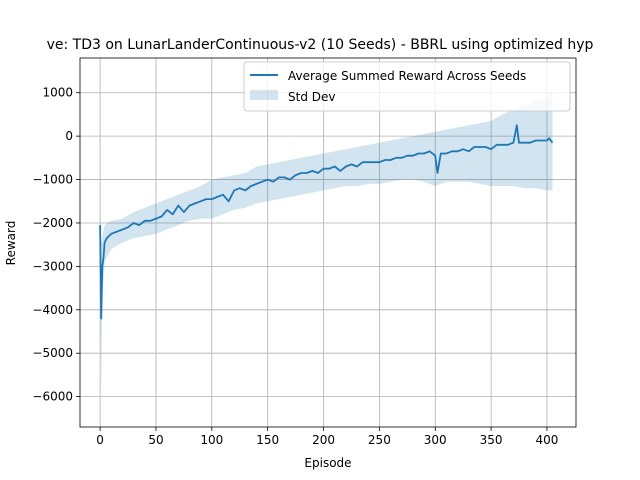  What do you see at coordinates (211, 440) in the screenshot?
I see `x-tick-label: 100` at bounding box center [211, 440].